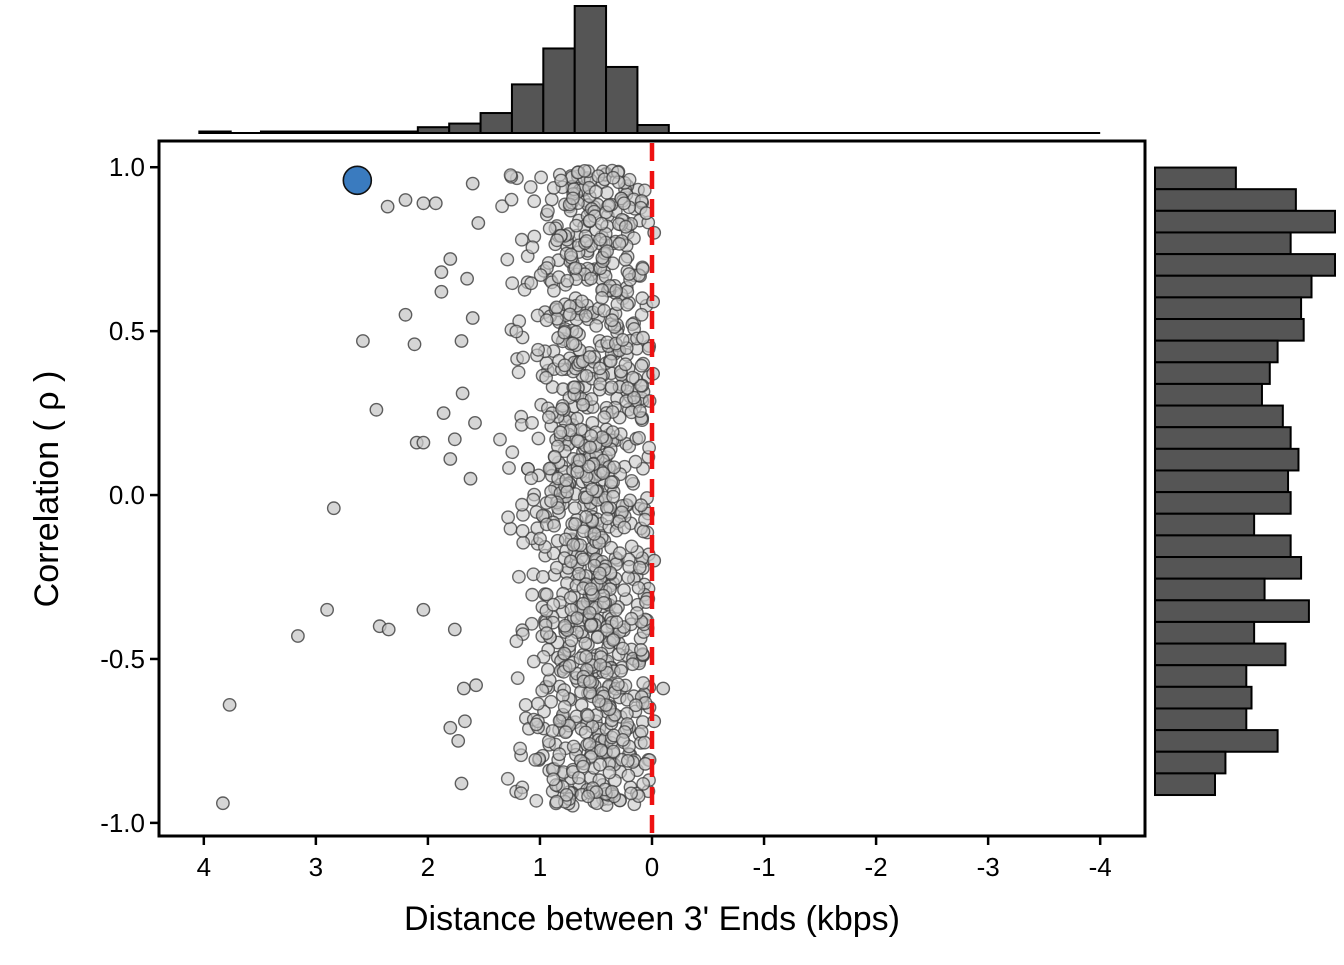 This screenshot has width=1344, height=965. Describe the element at coordinates (988, 867) in the screenshot. I see `x-tick-label: -3` at that location.